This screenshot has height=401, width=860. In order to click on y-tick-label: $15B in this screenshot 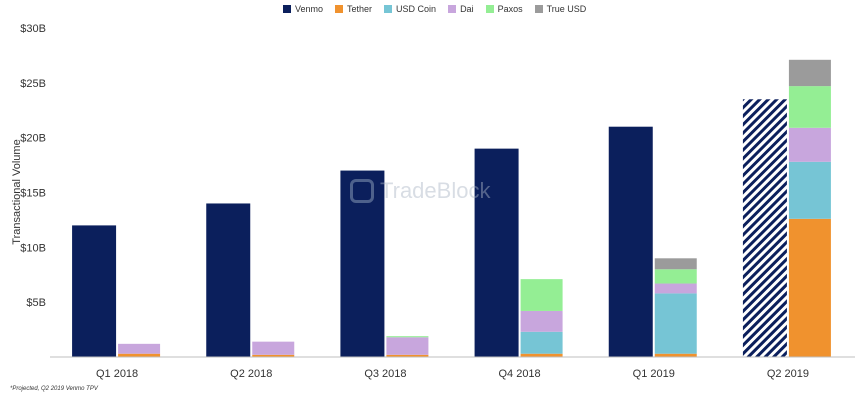, I will do `click(33, 194)`.